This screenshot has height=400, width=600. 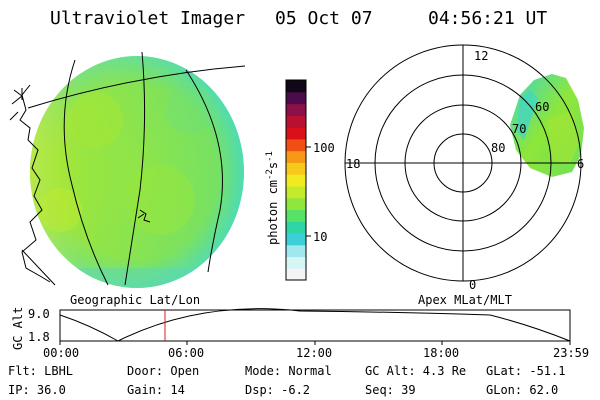 What do you see at coordinates (465, 300) in the screenshot?
I see `apex-caption: Apex MLat/MLT` at bounding box center [465, 300].